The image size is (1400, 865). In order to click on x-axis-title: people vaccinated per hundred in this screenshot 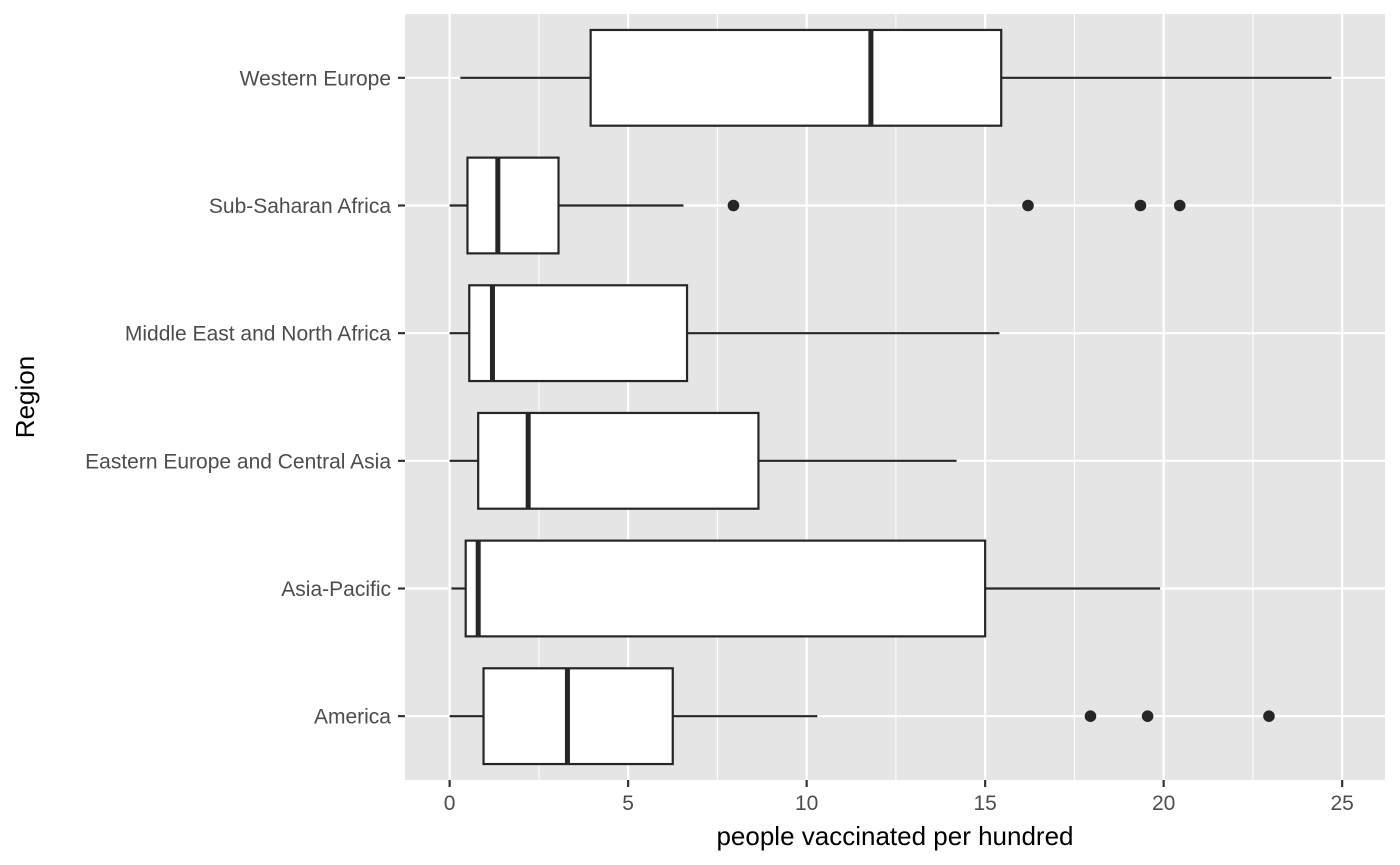, I will do `click(894, 836)`.